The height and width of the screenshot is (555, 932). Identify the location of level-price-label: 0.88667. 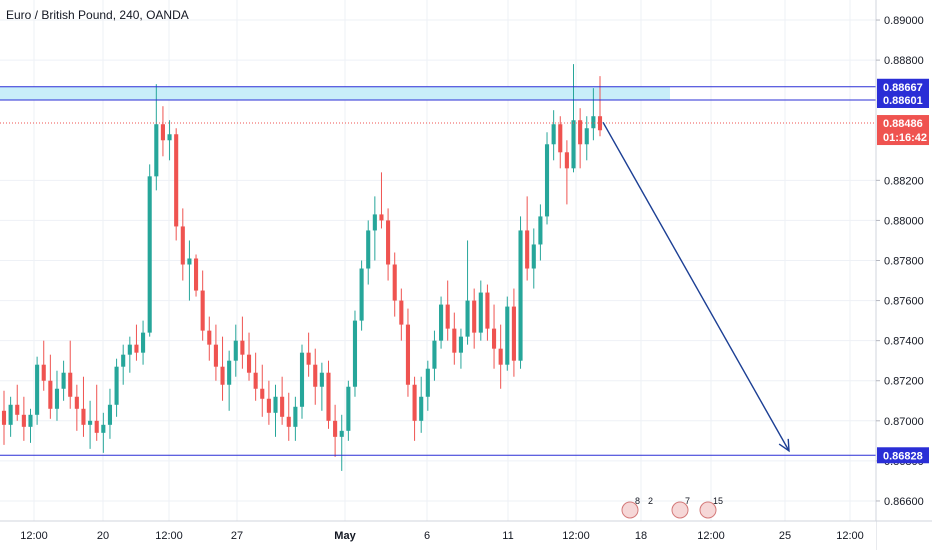
(903, 88).